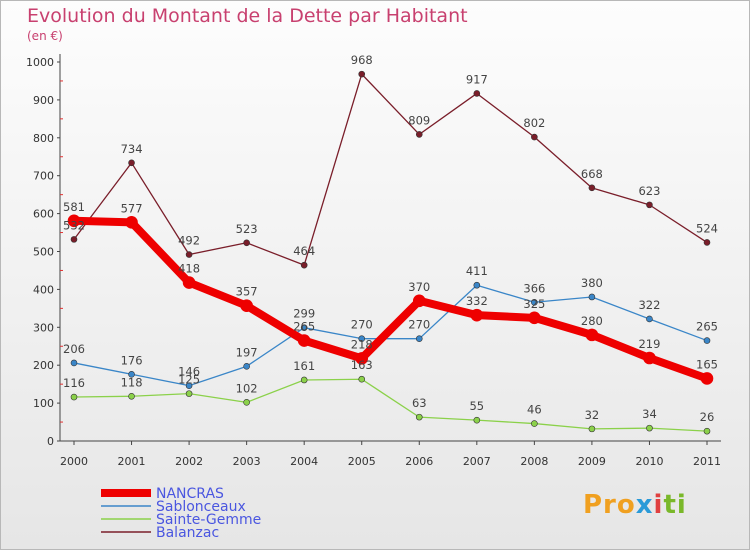  What do you see at coordinates (707, 228) in the screenshot?
I see `data-label: 524` at bounding box center [707, 228].